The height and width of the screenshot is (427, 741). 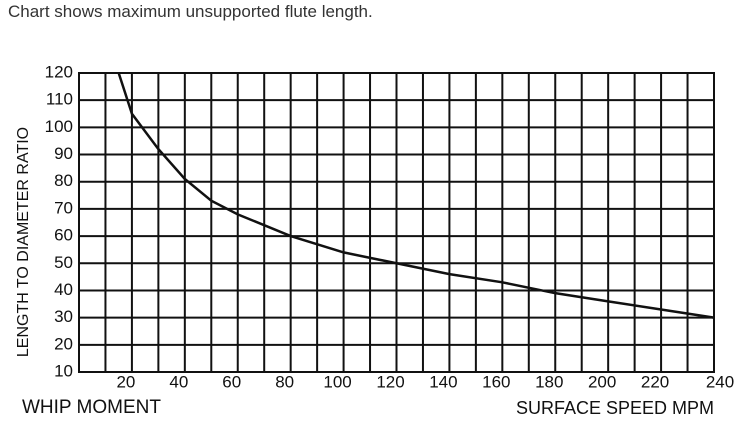 I want to click on y-tick-label: 50, so click(x=63, y=262).